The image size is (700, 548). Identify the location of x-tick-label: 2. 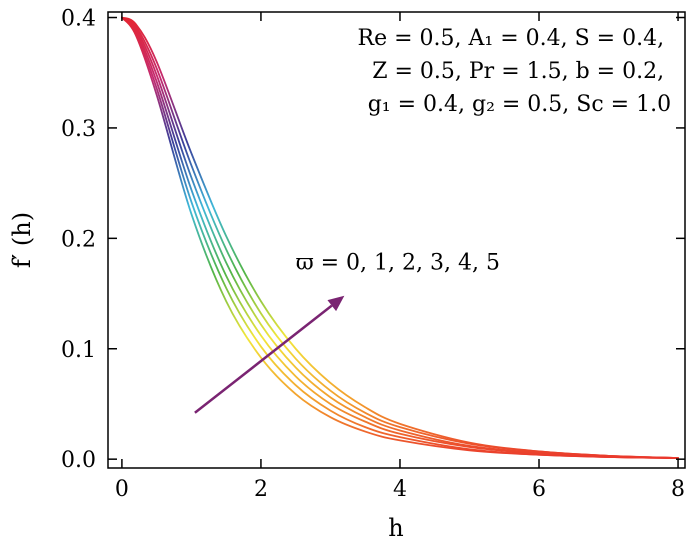
(261, 489).